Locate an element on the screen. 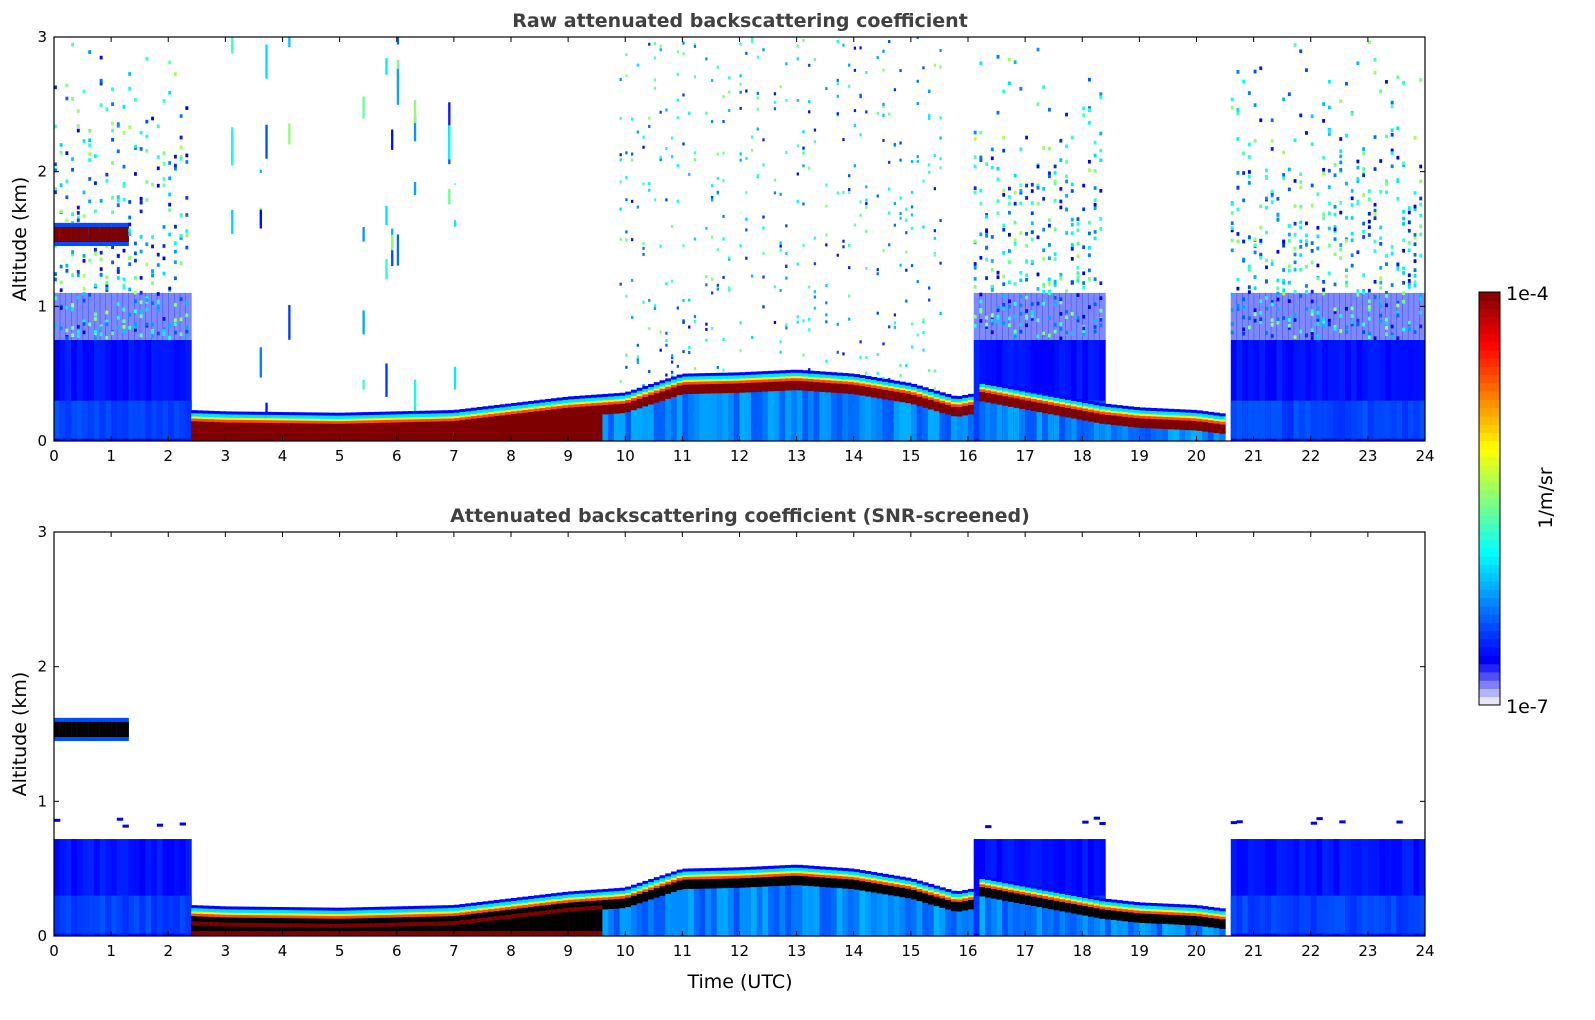  y-tick-label: 2 is located at coordinates (42, 667).